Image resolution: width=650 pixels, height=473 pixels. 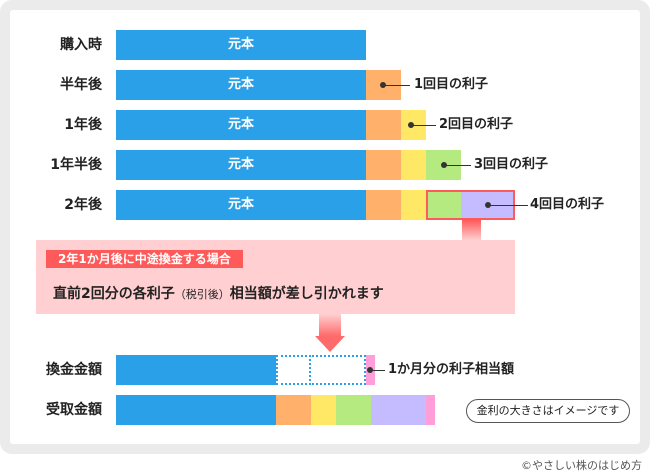 I want to click on callout-interest-2: 2回目の利子, so click(x=476, y=124).